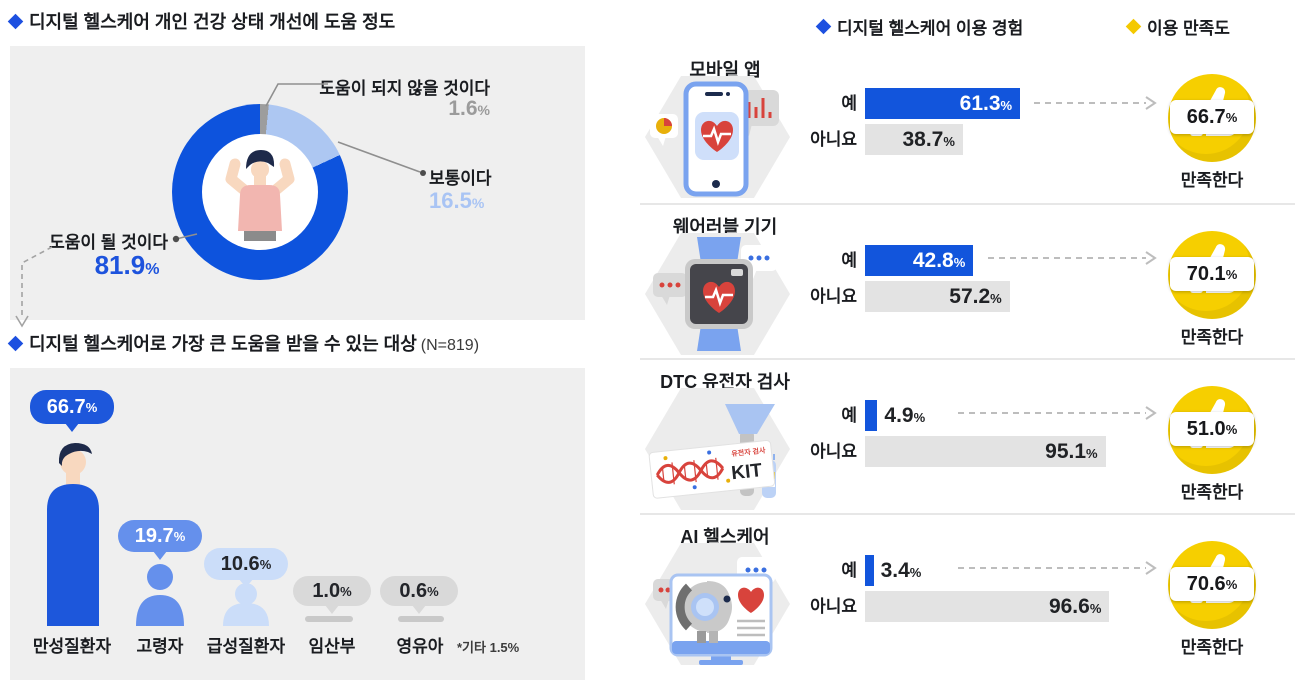 The height and width of the screenshot is (691, 1295). Describe the element at coordinates (404, 88) in the screenshot. I see `slice-label-no-help: 도움이 되지 않을 것이다` at that location.